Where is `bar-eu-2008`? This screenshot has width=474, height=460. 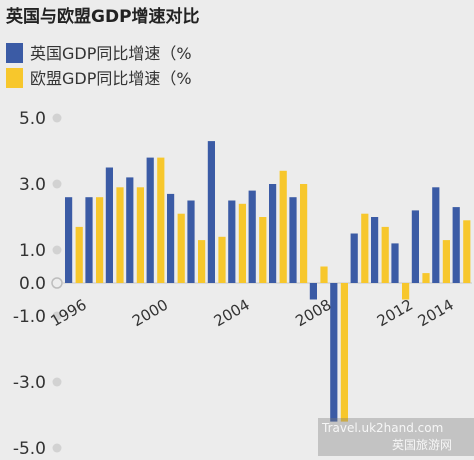
bar-eu-2008 is located at coordinates (324, 274).